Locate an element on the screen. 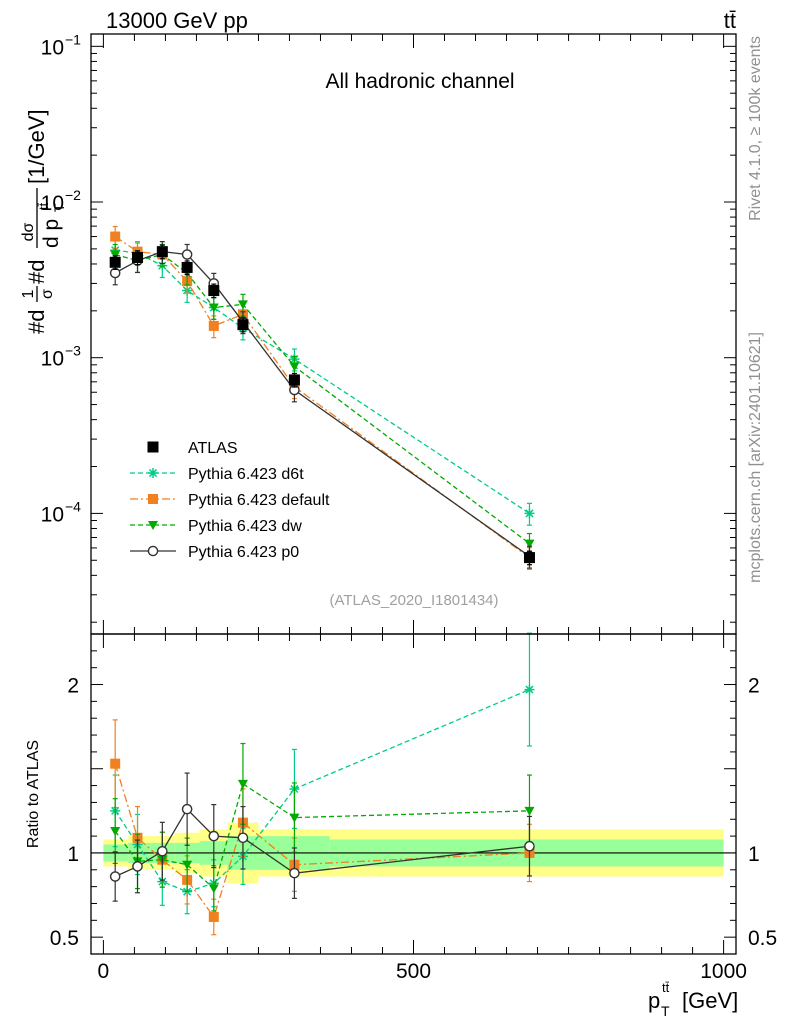  x-label-sub: T is located at coordinates (665, 1011).